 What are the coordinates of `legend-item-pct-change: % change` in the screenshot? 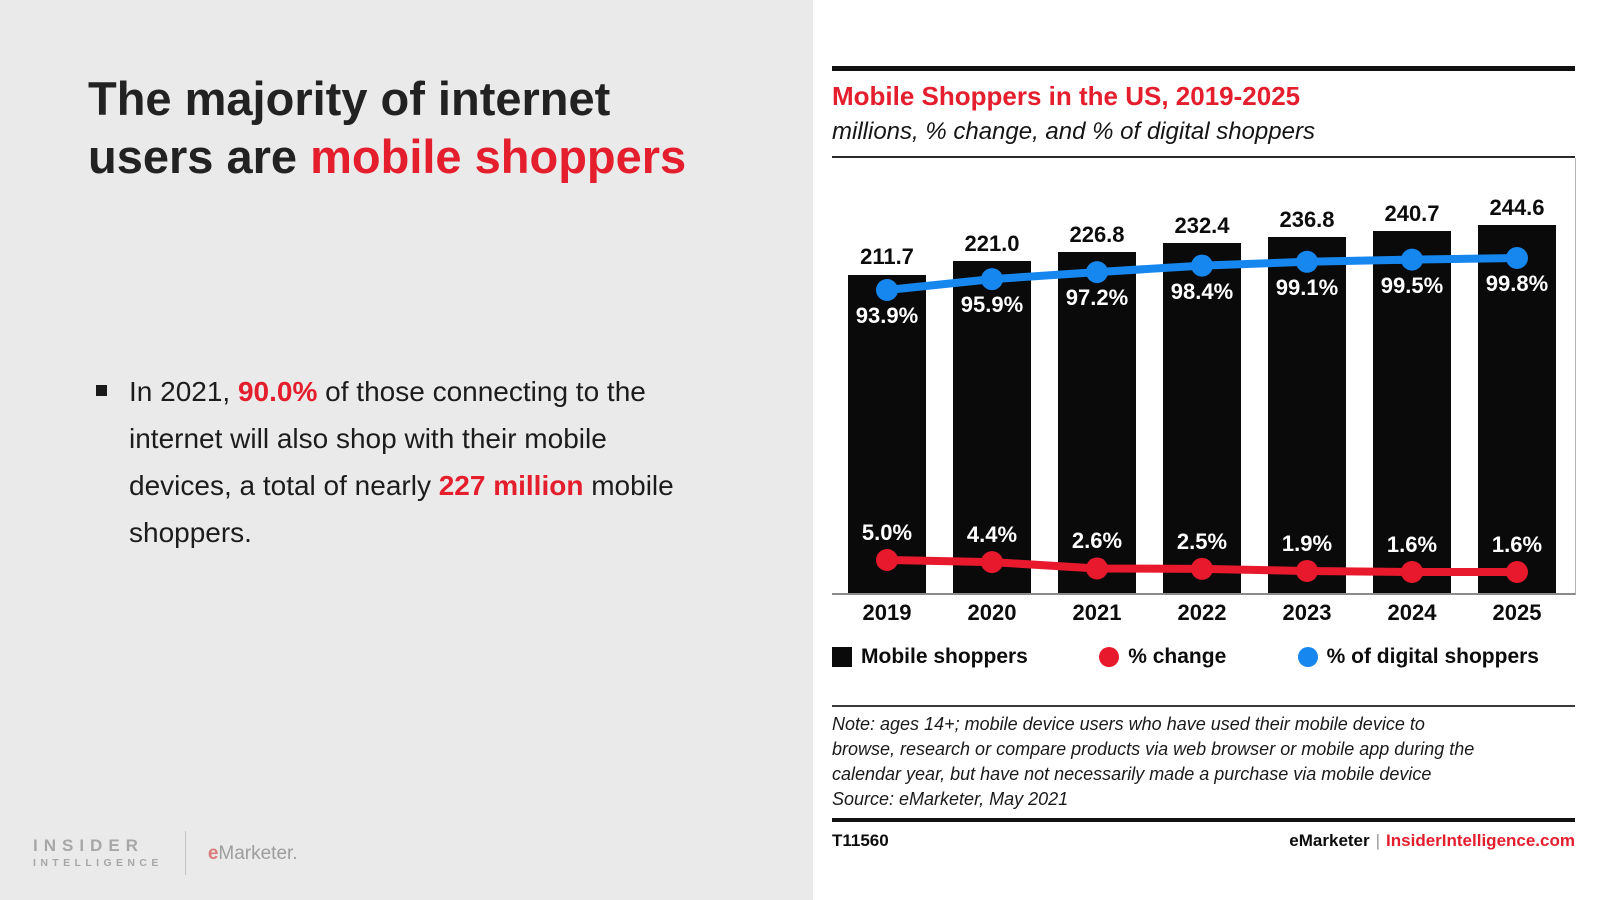 It's located at (1162, 657).